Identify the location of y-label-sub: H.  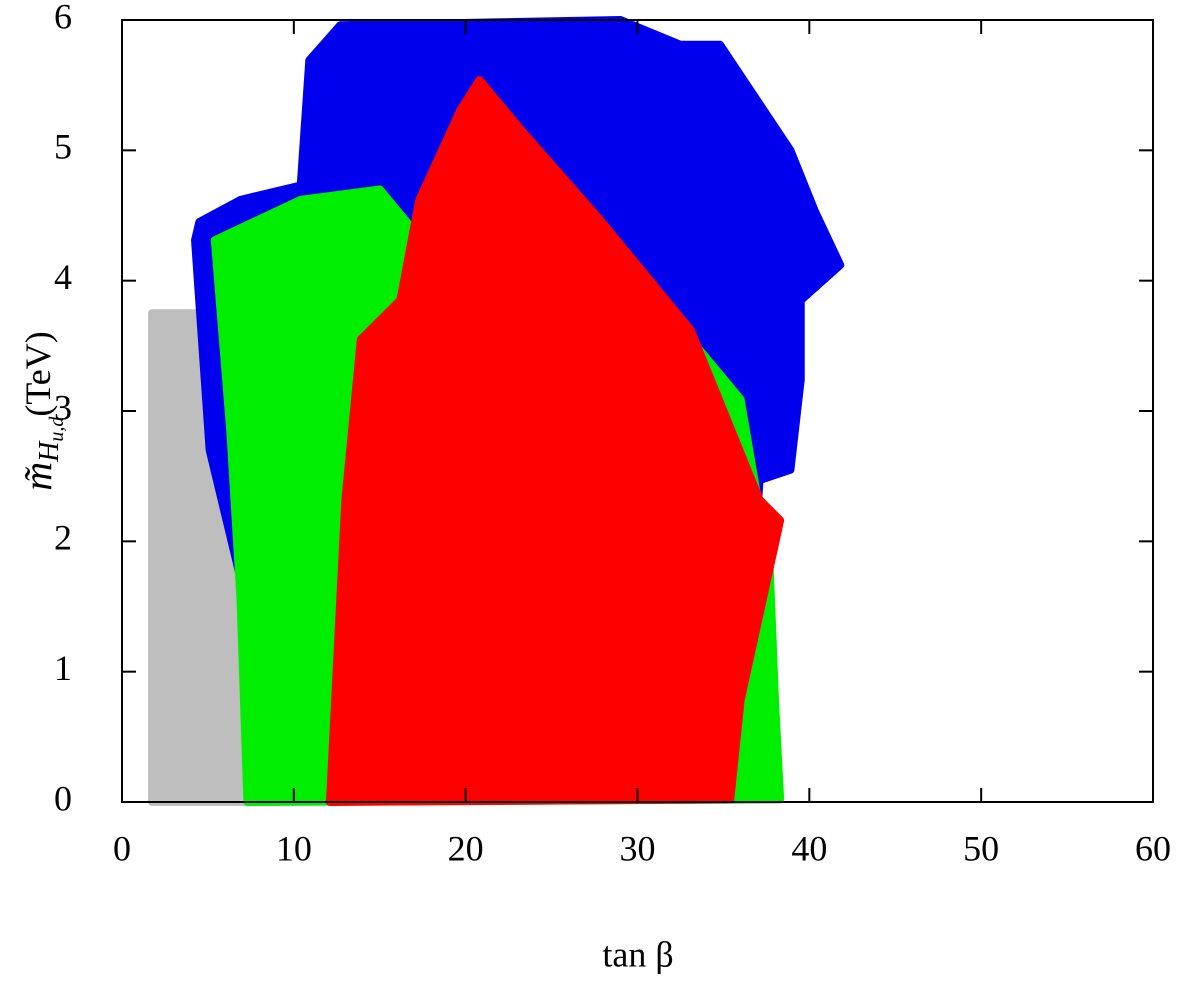
(49, 451).